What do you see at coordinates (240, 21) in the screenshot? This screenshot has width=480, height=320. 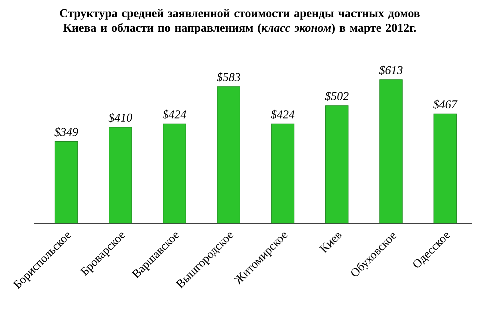 I see `chart-title: Структура средней заявленной стоимости аренды частных домов Киева и области по направлениям (класс эконом) в марте 2012г.` at bounding box center [240, 21].